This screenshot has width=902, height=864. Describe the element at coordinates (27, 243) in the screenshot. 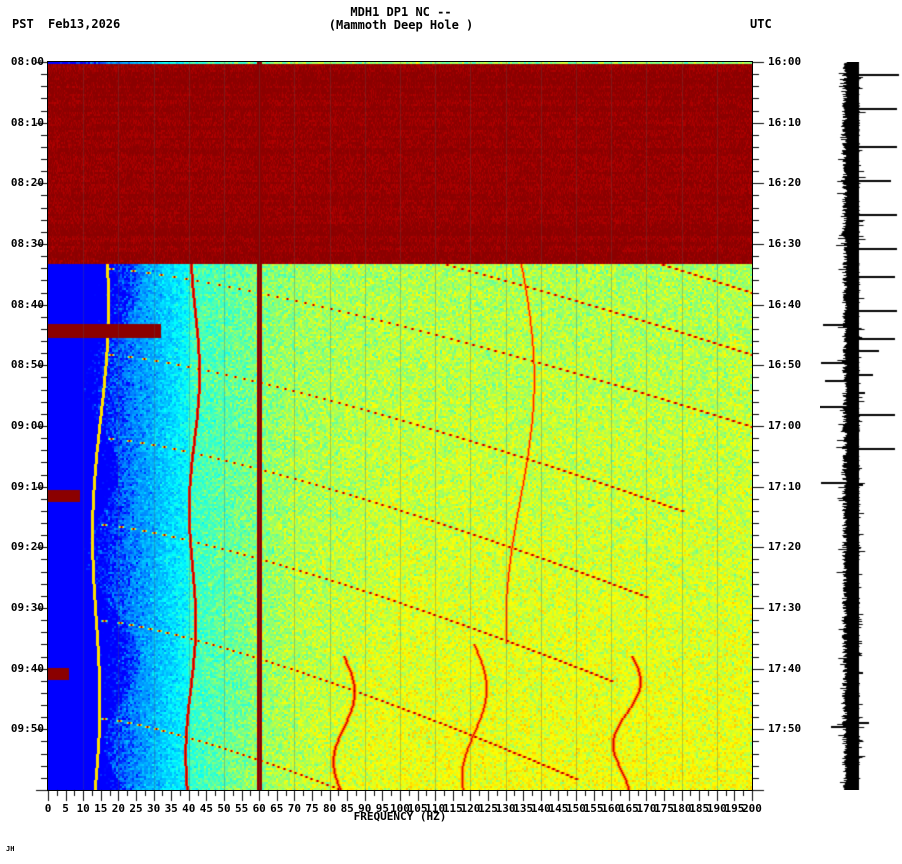

I see `y-axis-tick-label-pst: 08:30` at that location.